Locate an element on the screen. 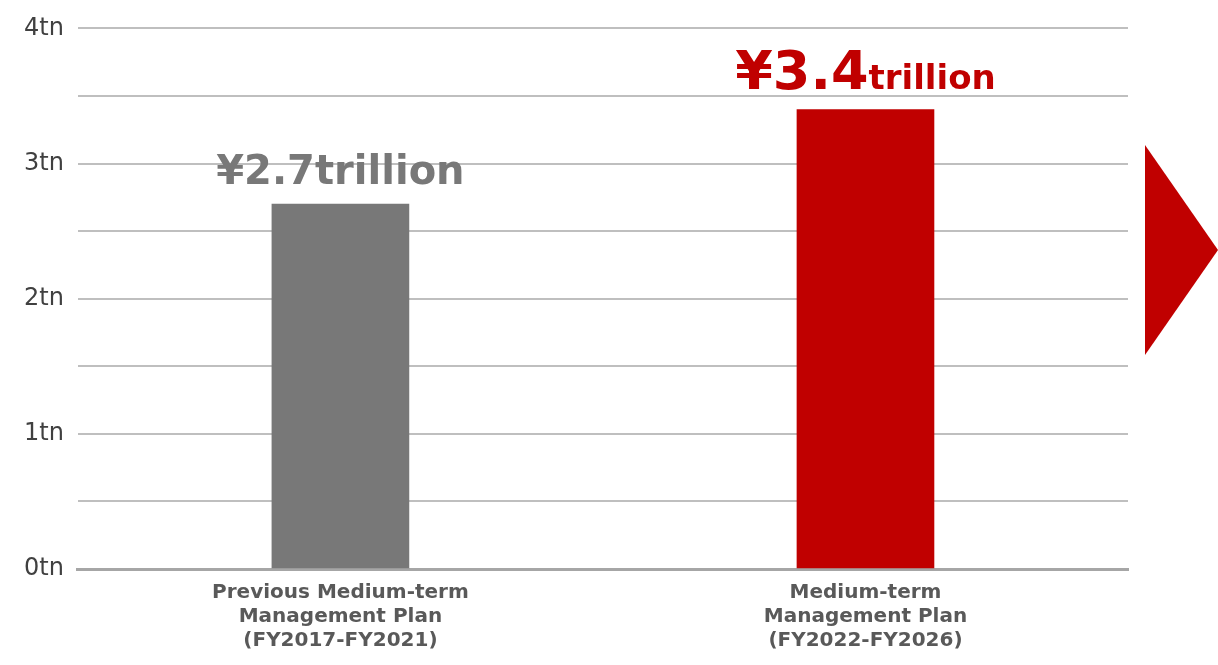 The height and width of the screenshot is (665, 1218). x-tick-label: Medium-term Management Plan (FY2022-FY2026) is located at coordinates (865, 615).